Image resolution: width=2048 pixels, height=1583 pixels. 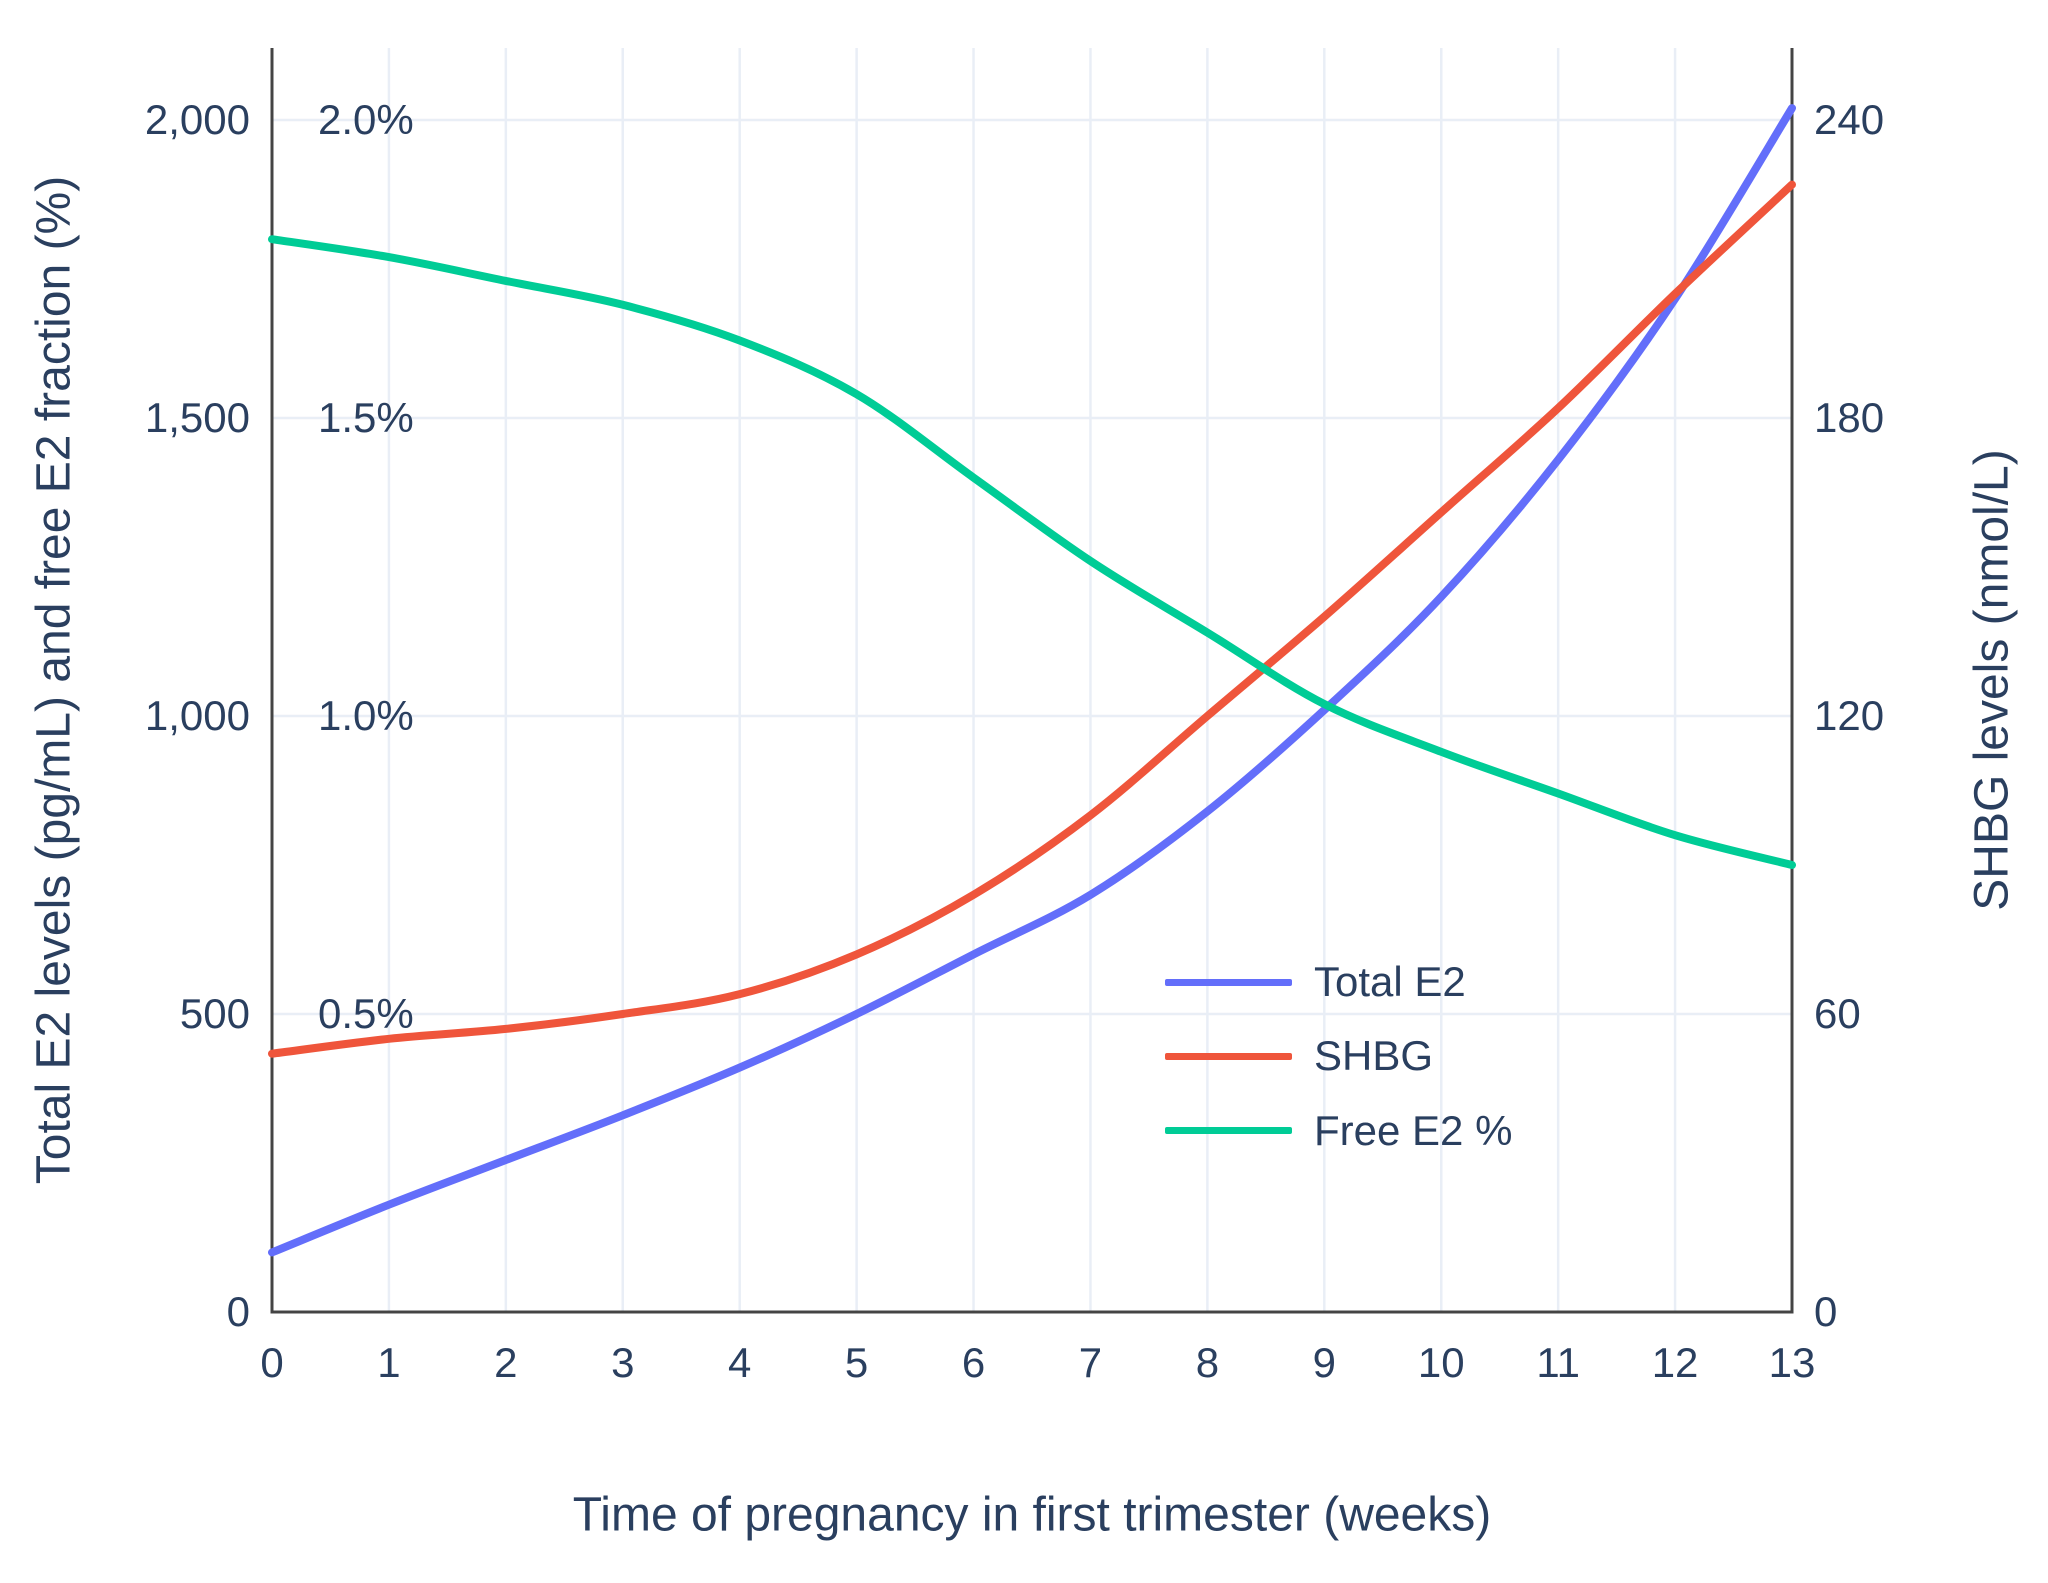 What do you see at coordinates (197, 715) in the screenshot?
I see `y-left-tick-label: 1,000` at bounding box center [197, 715].